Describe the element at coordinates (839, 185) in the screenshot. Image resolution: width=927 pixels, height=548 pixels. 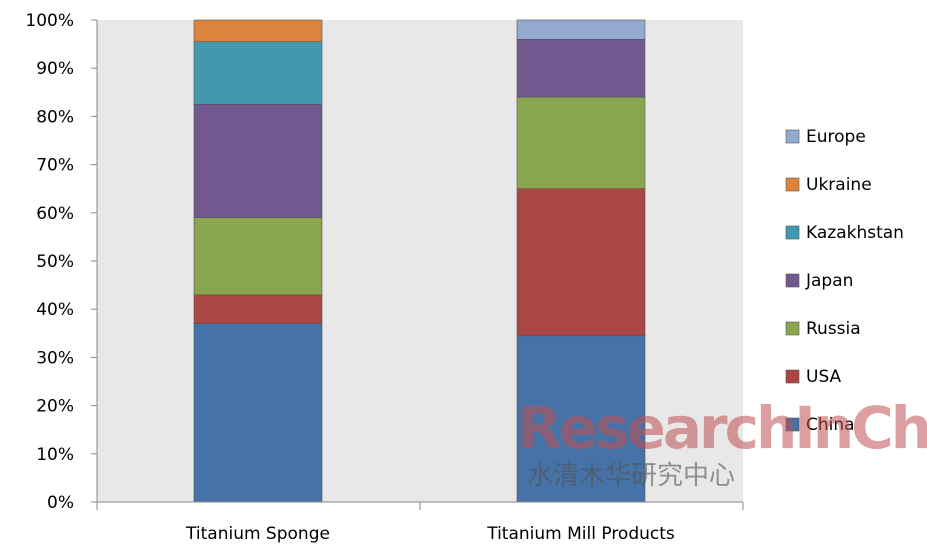
I see `legend-label-ukraine: Ukraine` at that location.